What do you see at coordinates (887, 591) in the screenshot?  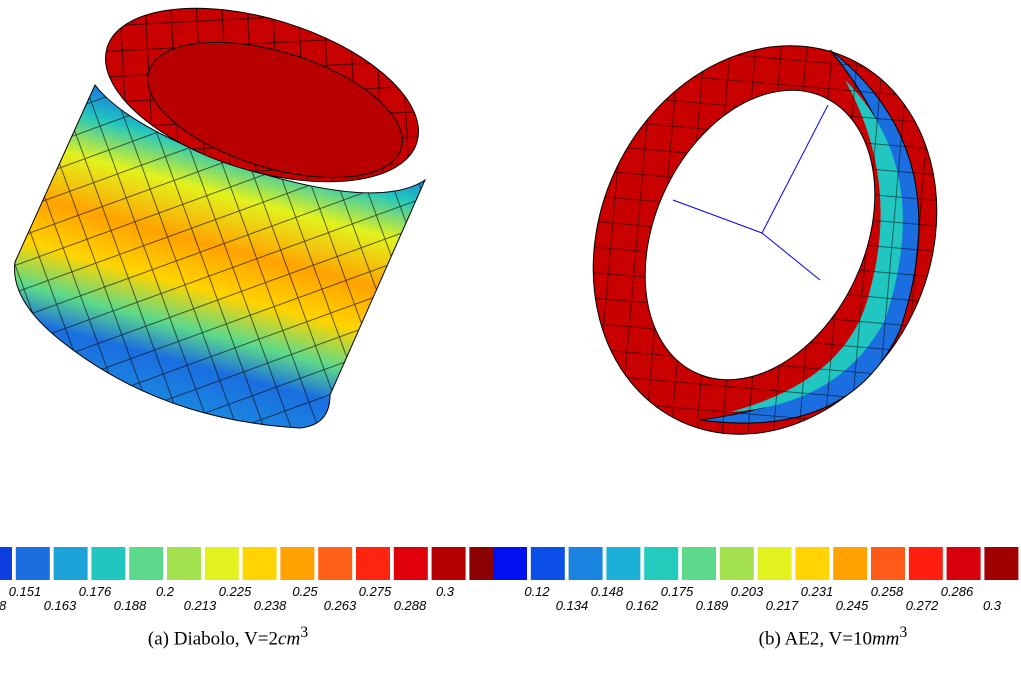 I see `colorbar-label: 0.258` at bounding box center [887, 591].